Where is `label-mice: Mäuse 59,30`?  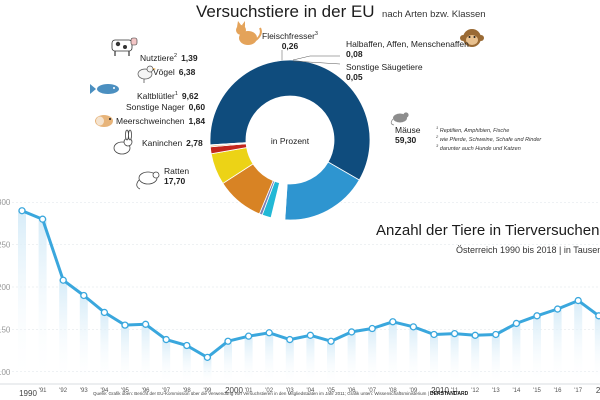
label-mice: Mäuse 59,30 is located at coordinates (408, 135).